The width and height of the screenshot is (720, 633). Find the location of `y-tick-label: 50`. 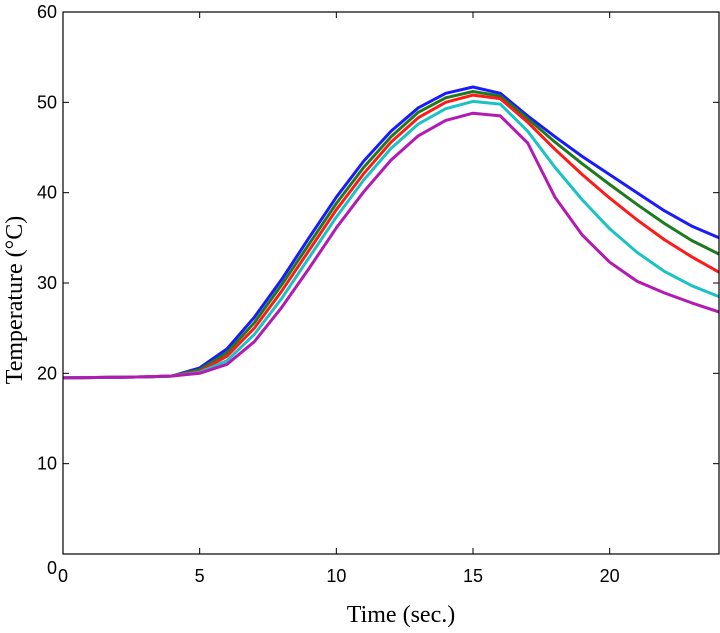

y-tick-label: 50 is located at coordinates (47, 102).